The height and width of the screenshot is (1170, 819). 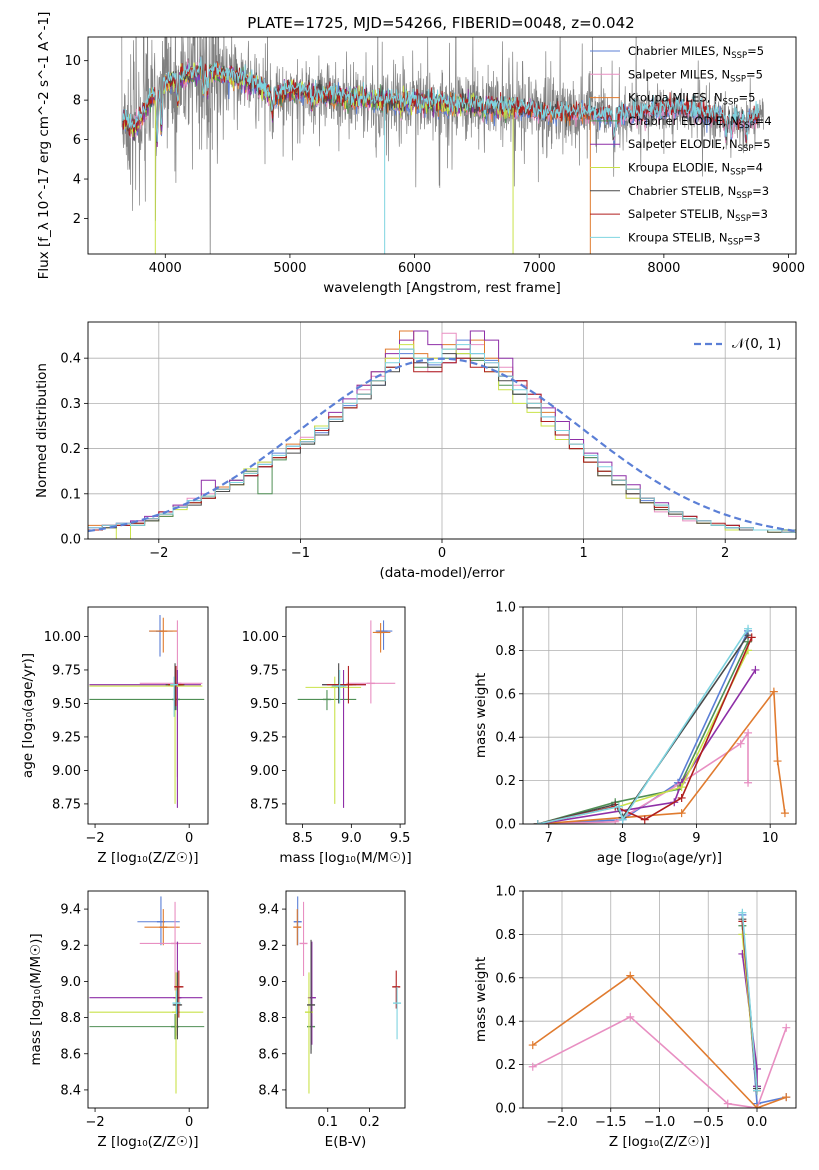 What do you see at coordinates (505, 935) in the screenshot?
I see `y-tick-label: 0.8` at bounding box center [505, 935].